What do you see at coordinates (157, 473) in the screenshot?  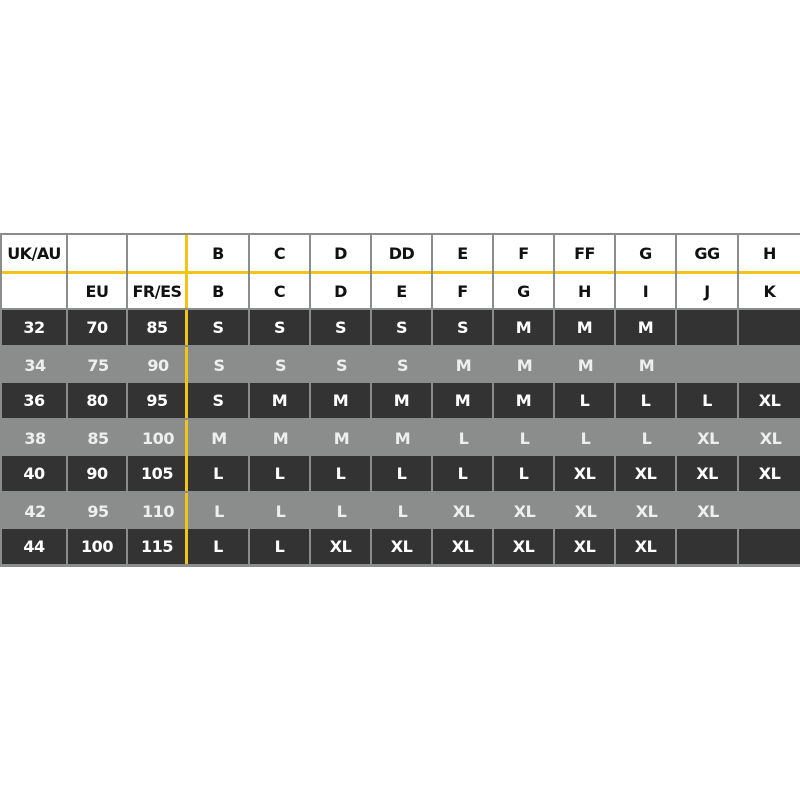 I see `band-size-cell: 105` at bounding box center [157, 473].